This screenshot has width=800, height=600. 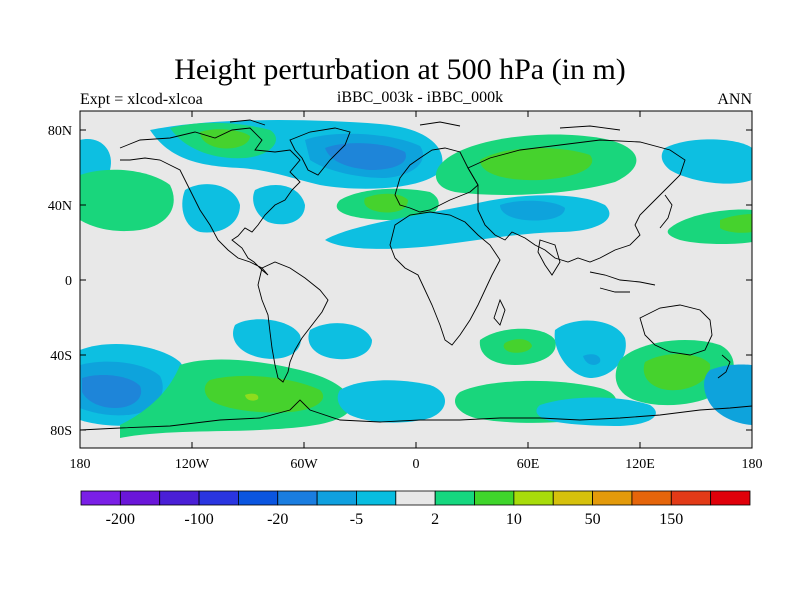 I want to click on lat-label-40s: 40S, so click(x=61, y=356).